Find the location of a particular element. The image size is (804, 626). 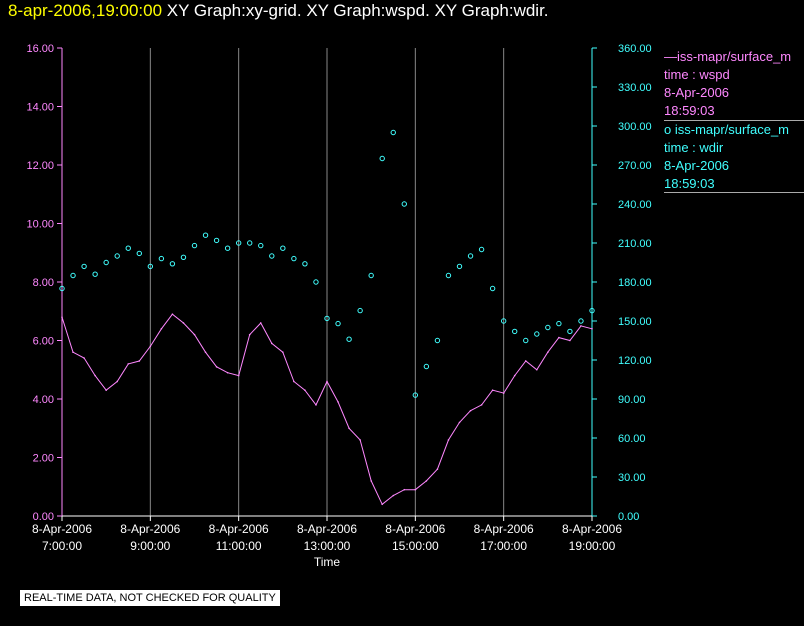

legend-wspd-label: iss-mapr/surface_m is located at coordinates (734, 56).